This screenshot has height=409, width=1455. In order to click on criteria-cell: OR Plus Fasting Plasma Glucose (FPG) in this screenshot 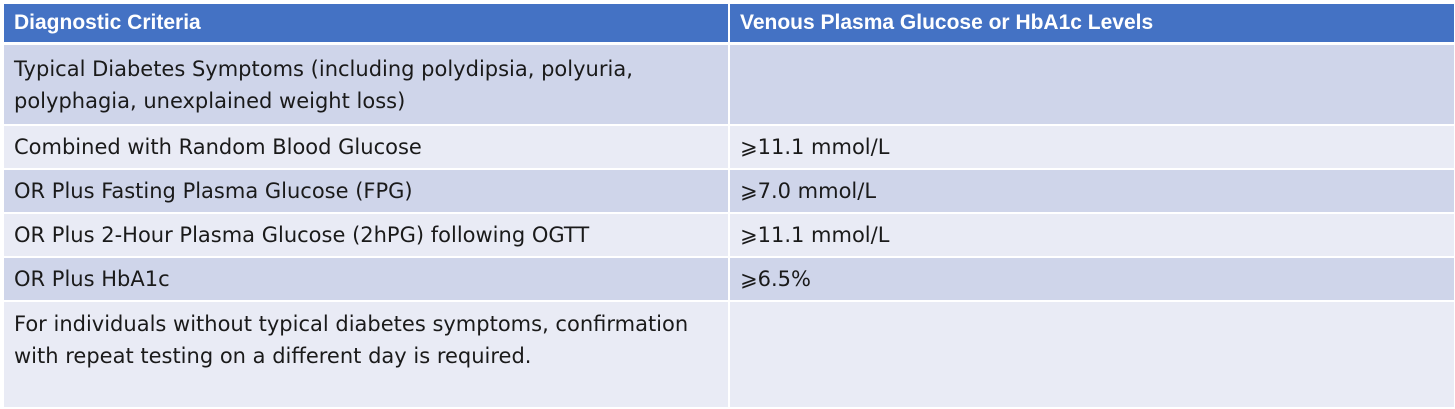, I will do `click(367, 191)`.